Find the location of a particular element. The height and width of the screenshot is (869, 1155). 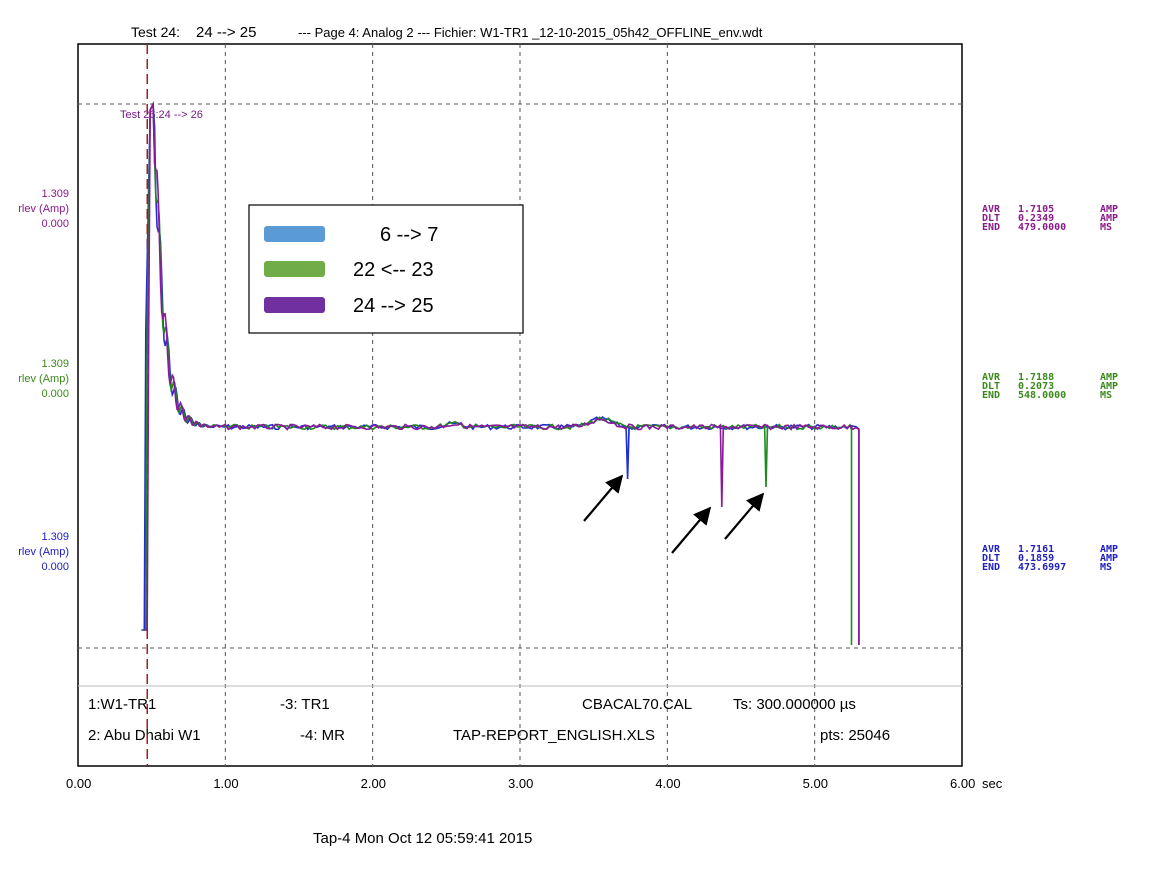

info-cal: CBACAL70.CAL is located at coordinates (637, 704).